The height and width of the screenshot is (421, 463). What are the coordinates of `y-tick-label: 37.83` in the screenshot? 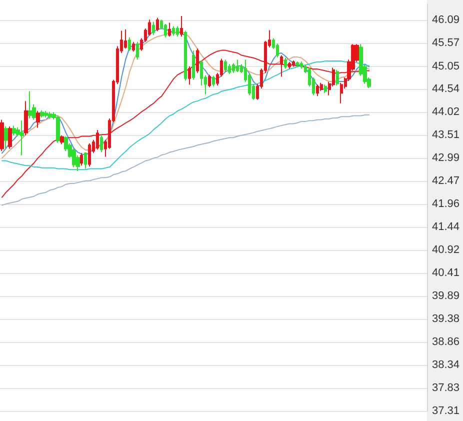 It's located at (446, 388).